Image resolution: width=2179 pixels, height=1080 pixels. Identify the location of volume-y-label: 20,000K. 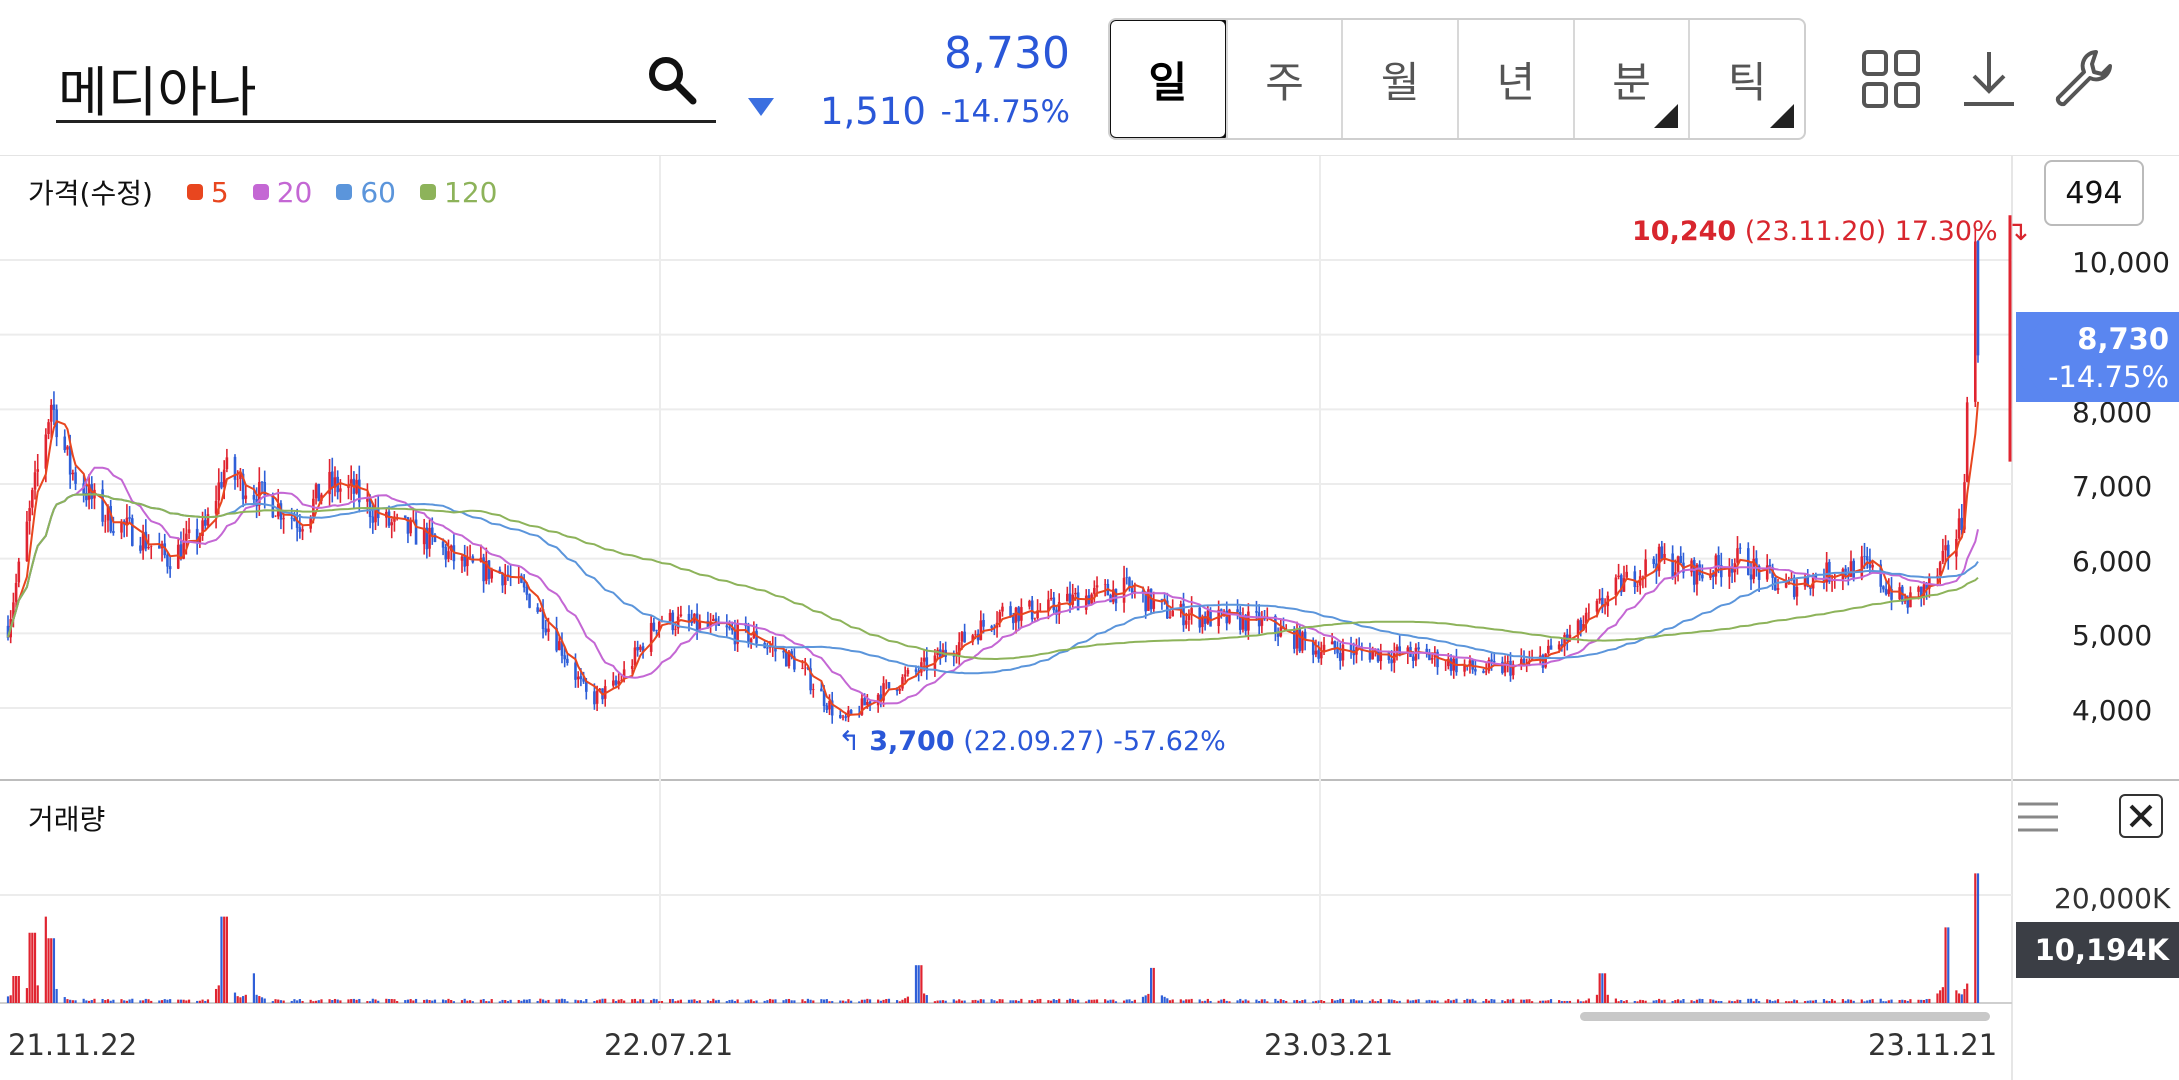
(2112, 898).